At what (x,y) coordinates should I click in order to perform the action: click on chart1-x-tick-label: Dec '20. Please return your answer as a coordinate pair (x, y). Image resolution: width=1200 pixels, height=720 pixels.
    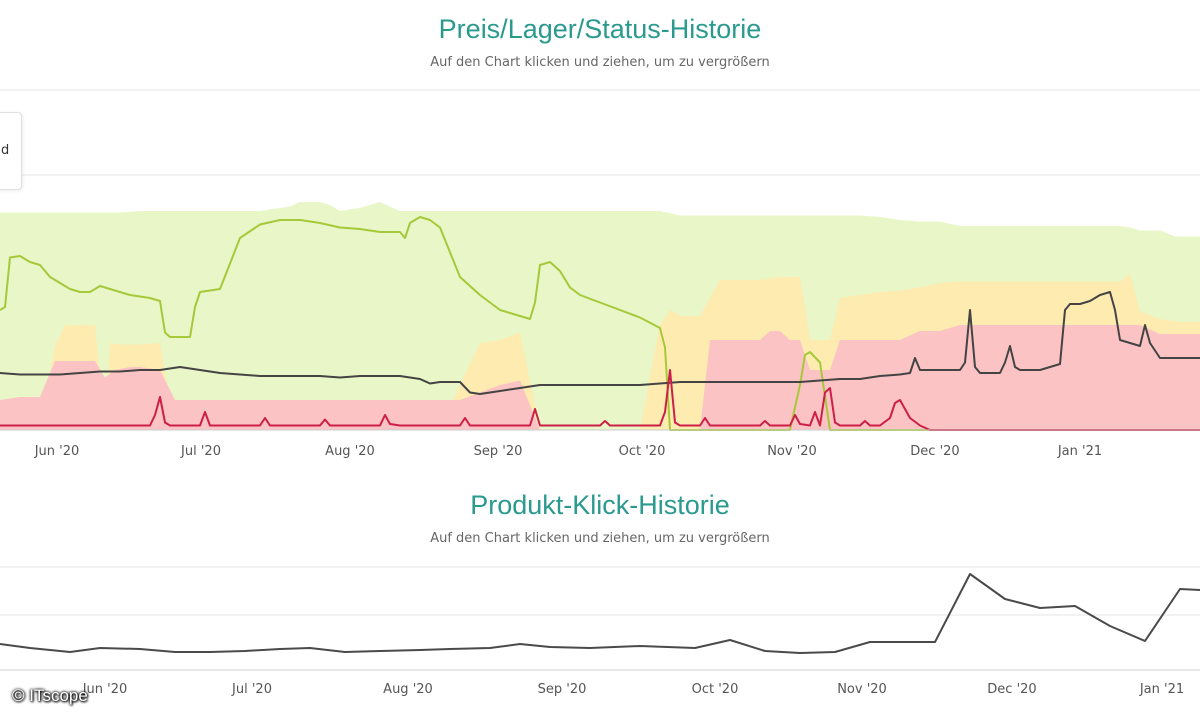
    Looking at the image, I should click on (934, 451).